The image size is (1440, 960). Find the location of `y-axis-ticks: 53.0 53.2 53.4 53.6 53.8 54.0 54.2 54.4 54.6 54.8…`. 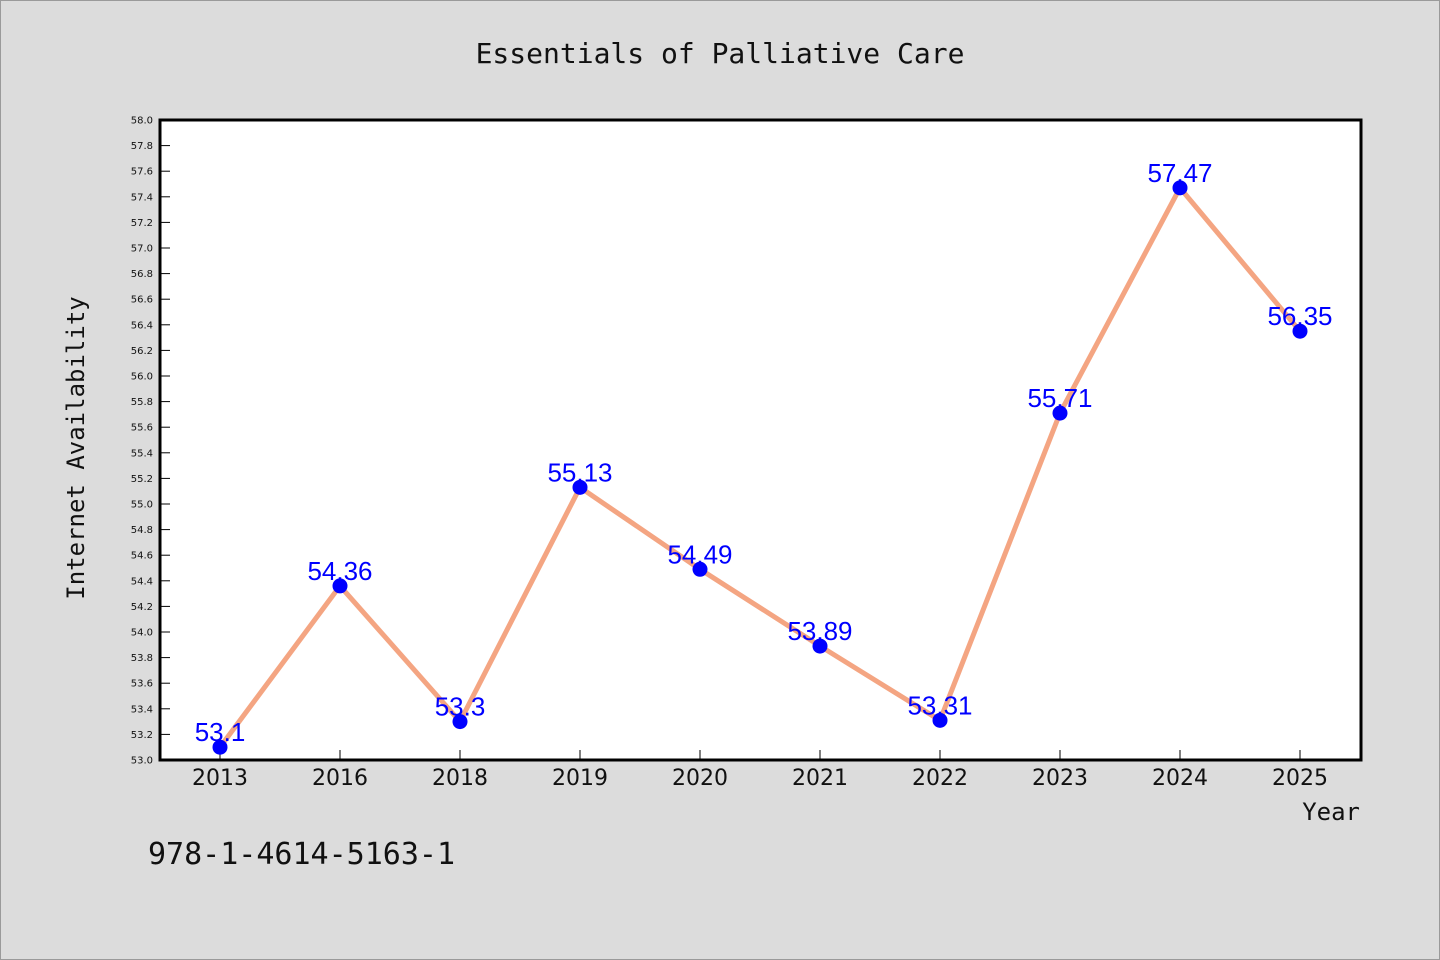

y-axis-ticks: 53.0 53.2 53.4 53.6 53.8 54.0 54.2 54.4 54.6 54.8… is located at coordinates (150, 441).